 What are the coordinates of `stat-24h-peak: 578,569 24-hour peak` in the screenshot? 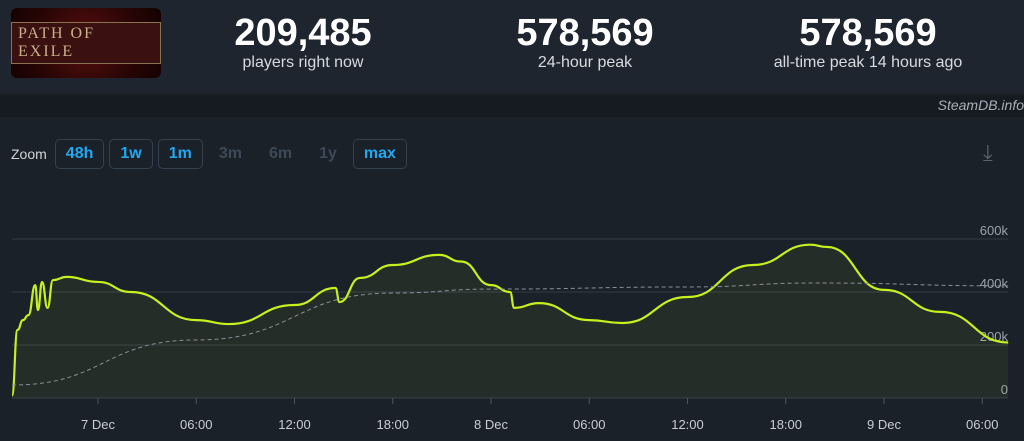 It's located at (585, 42).